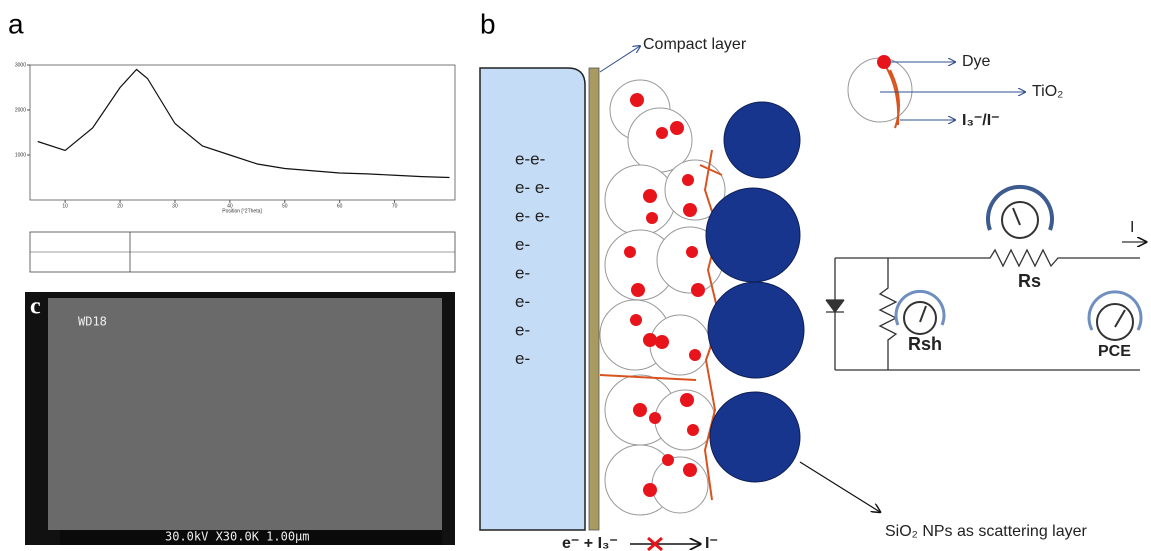 The width and height of the screenshot is (1151, 551). I want to click on x-tick-label: 20, so click(120, 206).